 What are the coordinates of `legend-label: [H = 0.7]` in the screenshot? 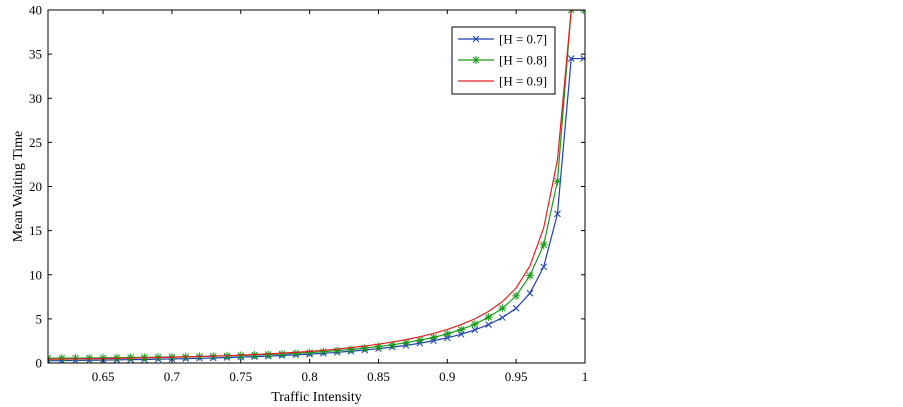 It's located at (523, 39).